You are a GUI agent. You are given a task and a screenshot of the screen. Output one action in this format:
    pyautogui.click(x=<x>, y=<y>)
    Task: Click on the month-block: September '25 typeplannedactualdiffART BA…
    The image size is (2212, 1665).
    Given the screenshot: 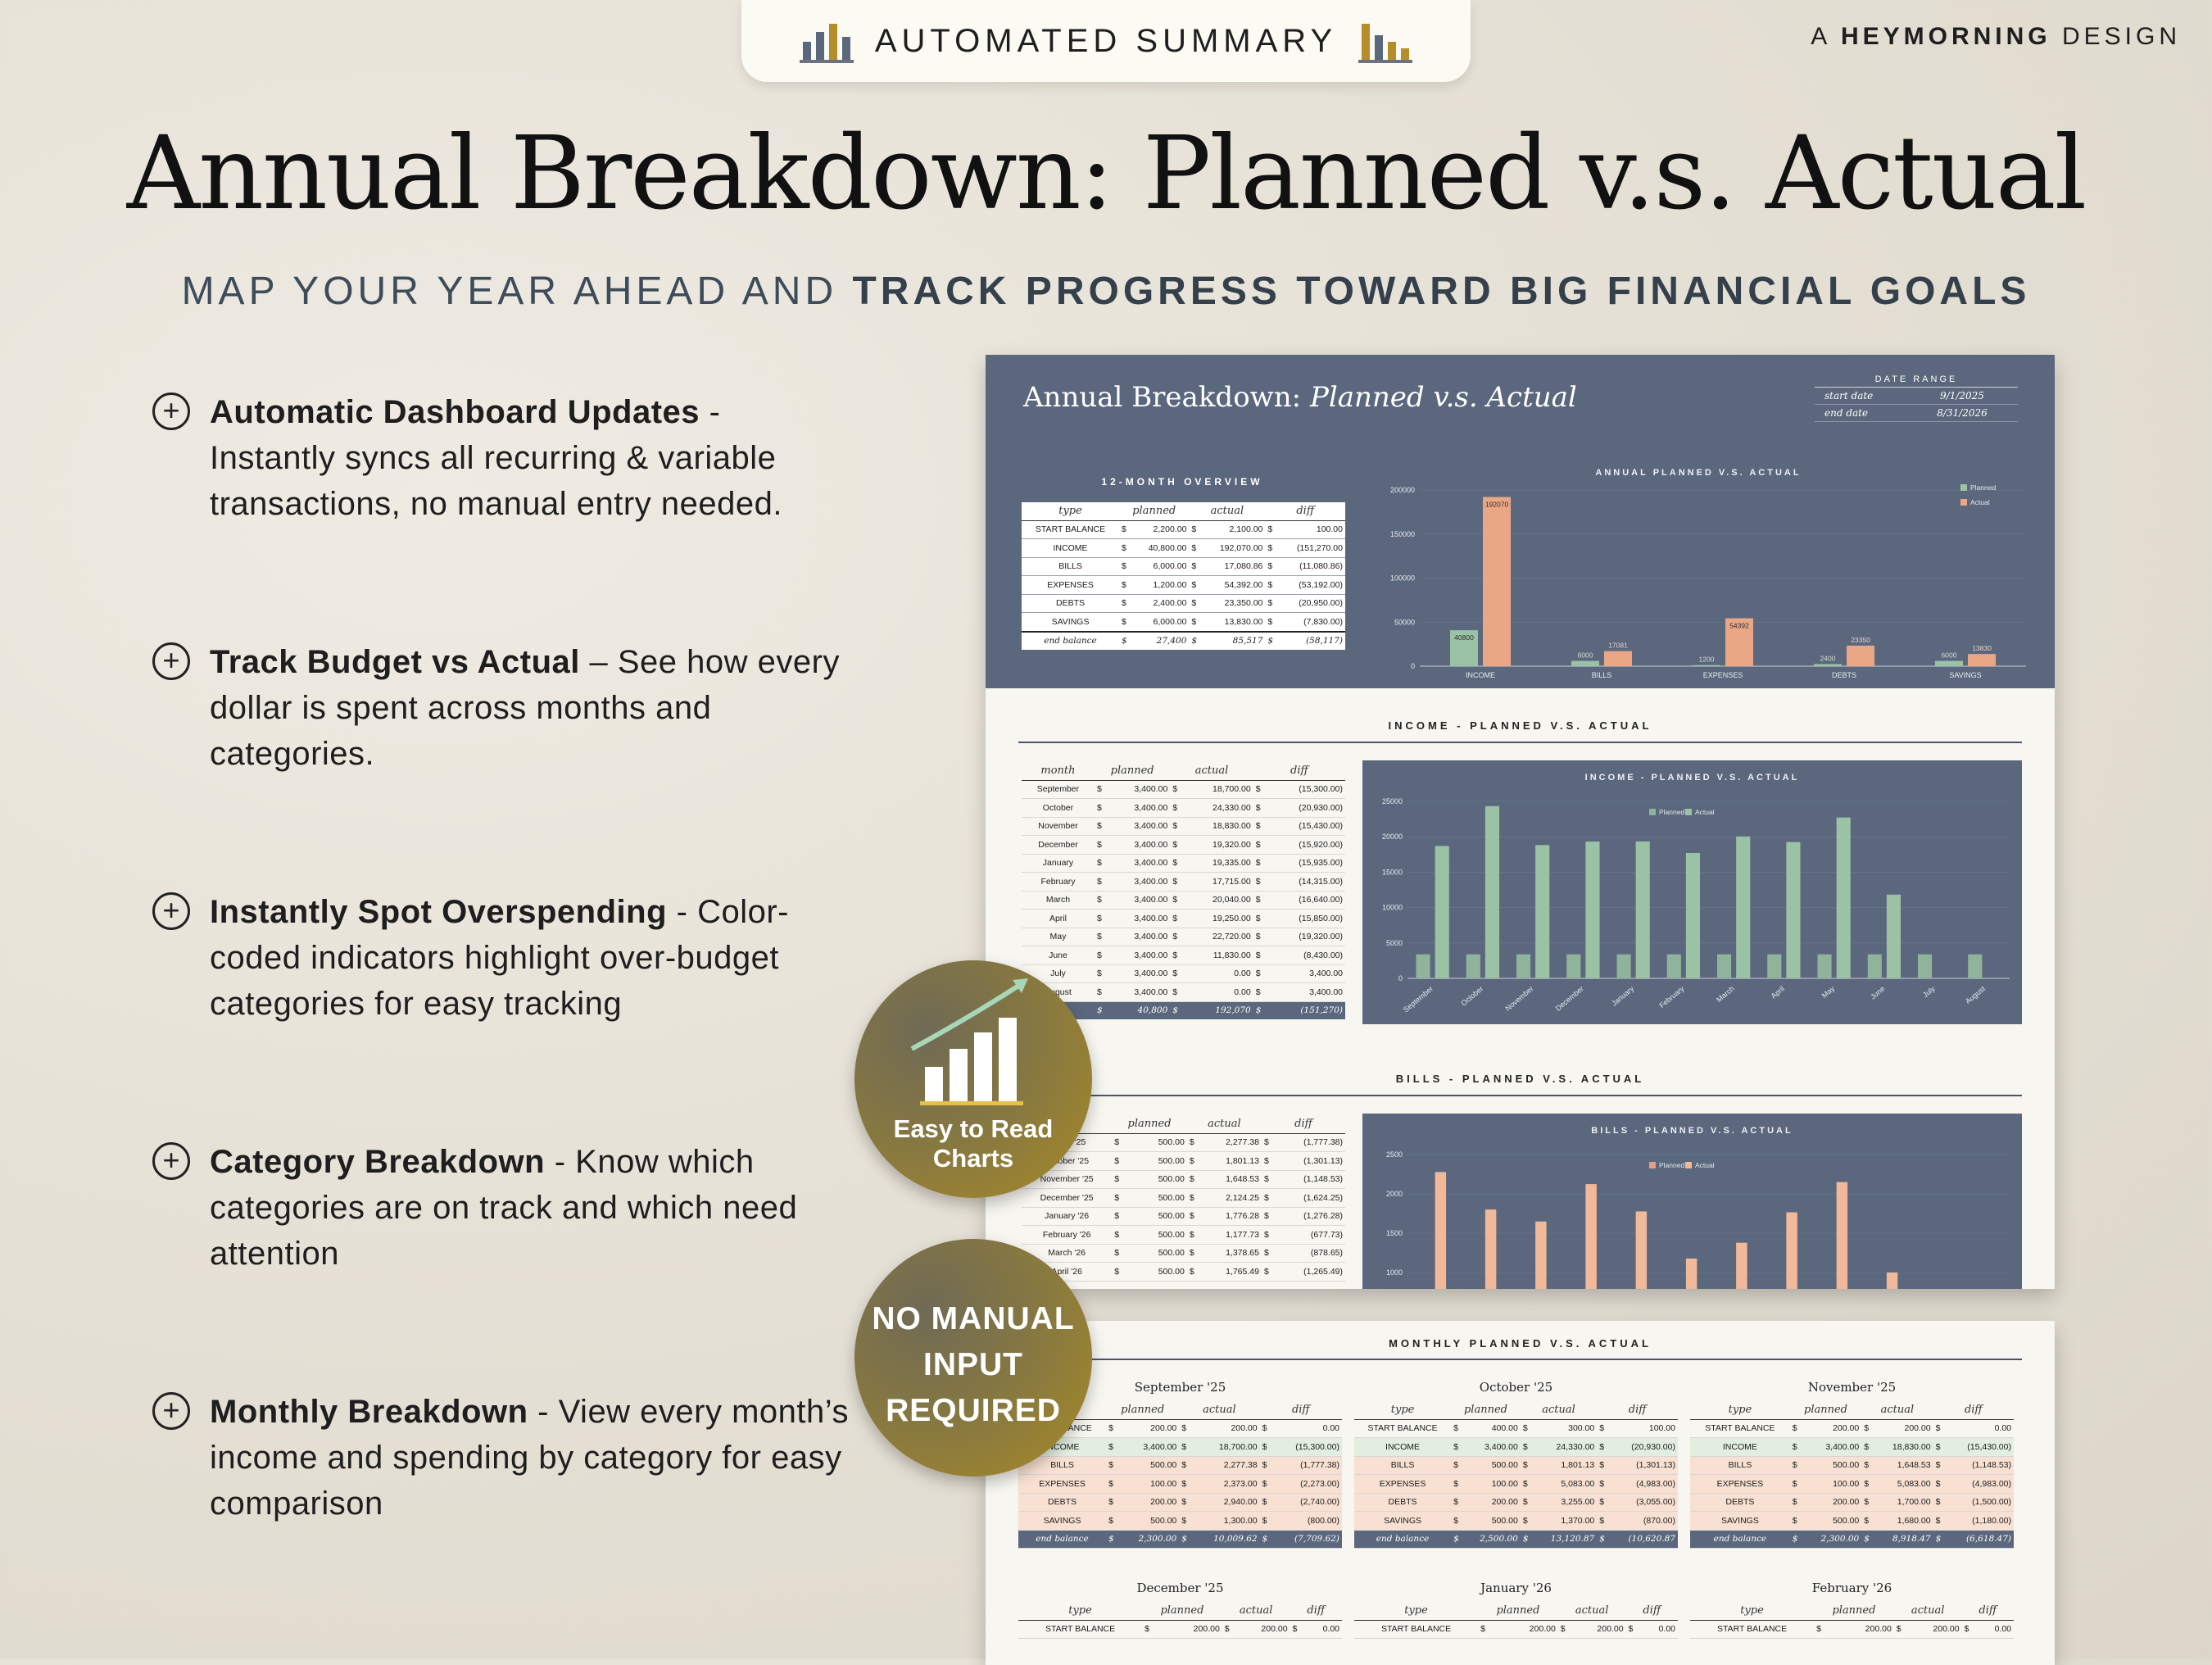 What is the action you would take?
    pyautogui.click(x=1180, y=1459)
    